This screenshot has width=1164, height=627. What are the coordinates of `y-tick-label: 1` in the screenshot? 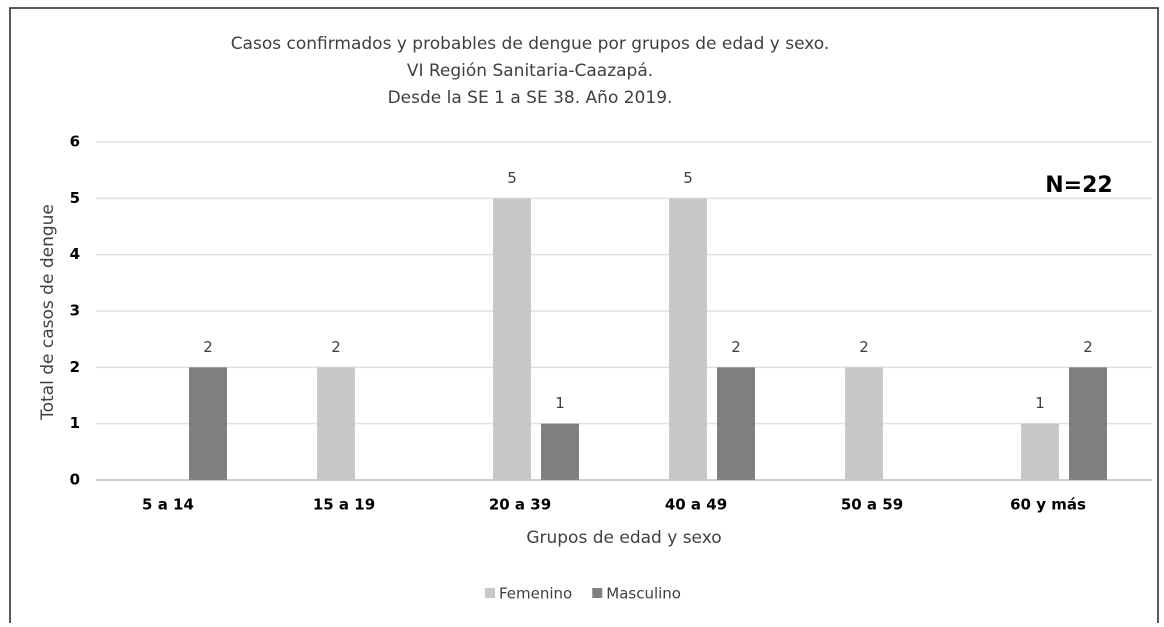 It's located at (75, 423).